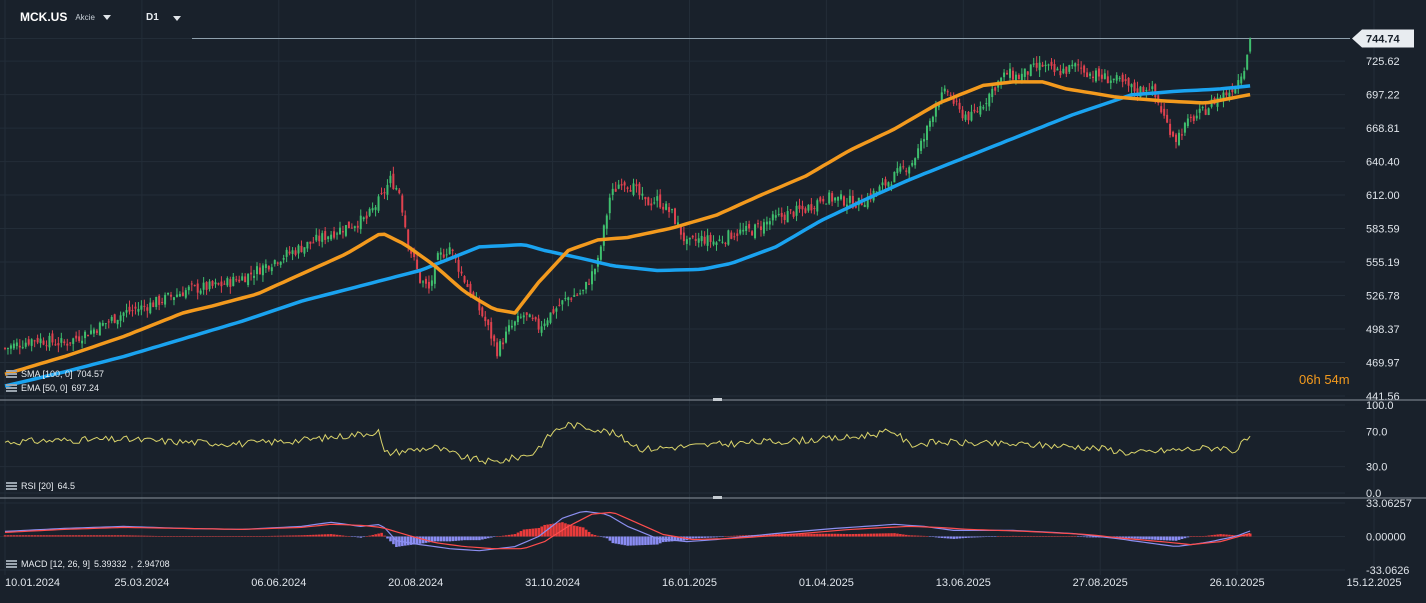 The image size is (1426, 603). I want to click on macd-tick-label: 0.00000, so click(1386, 538).